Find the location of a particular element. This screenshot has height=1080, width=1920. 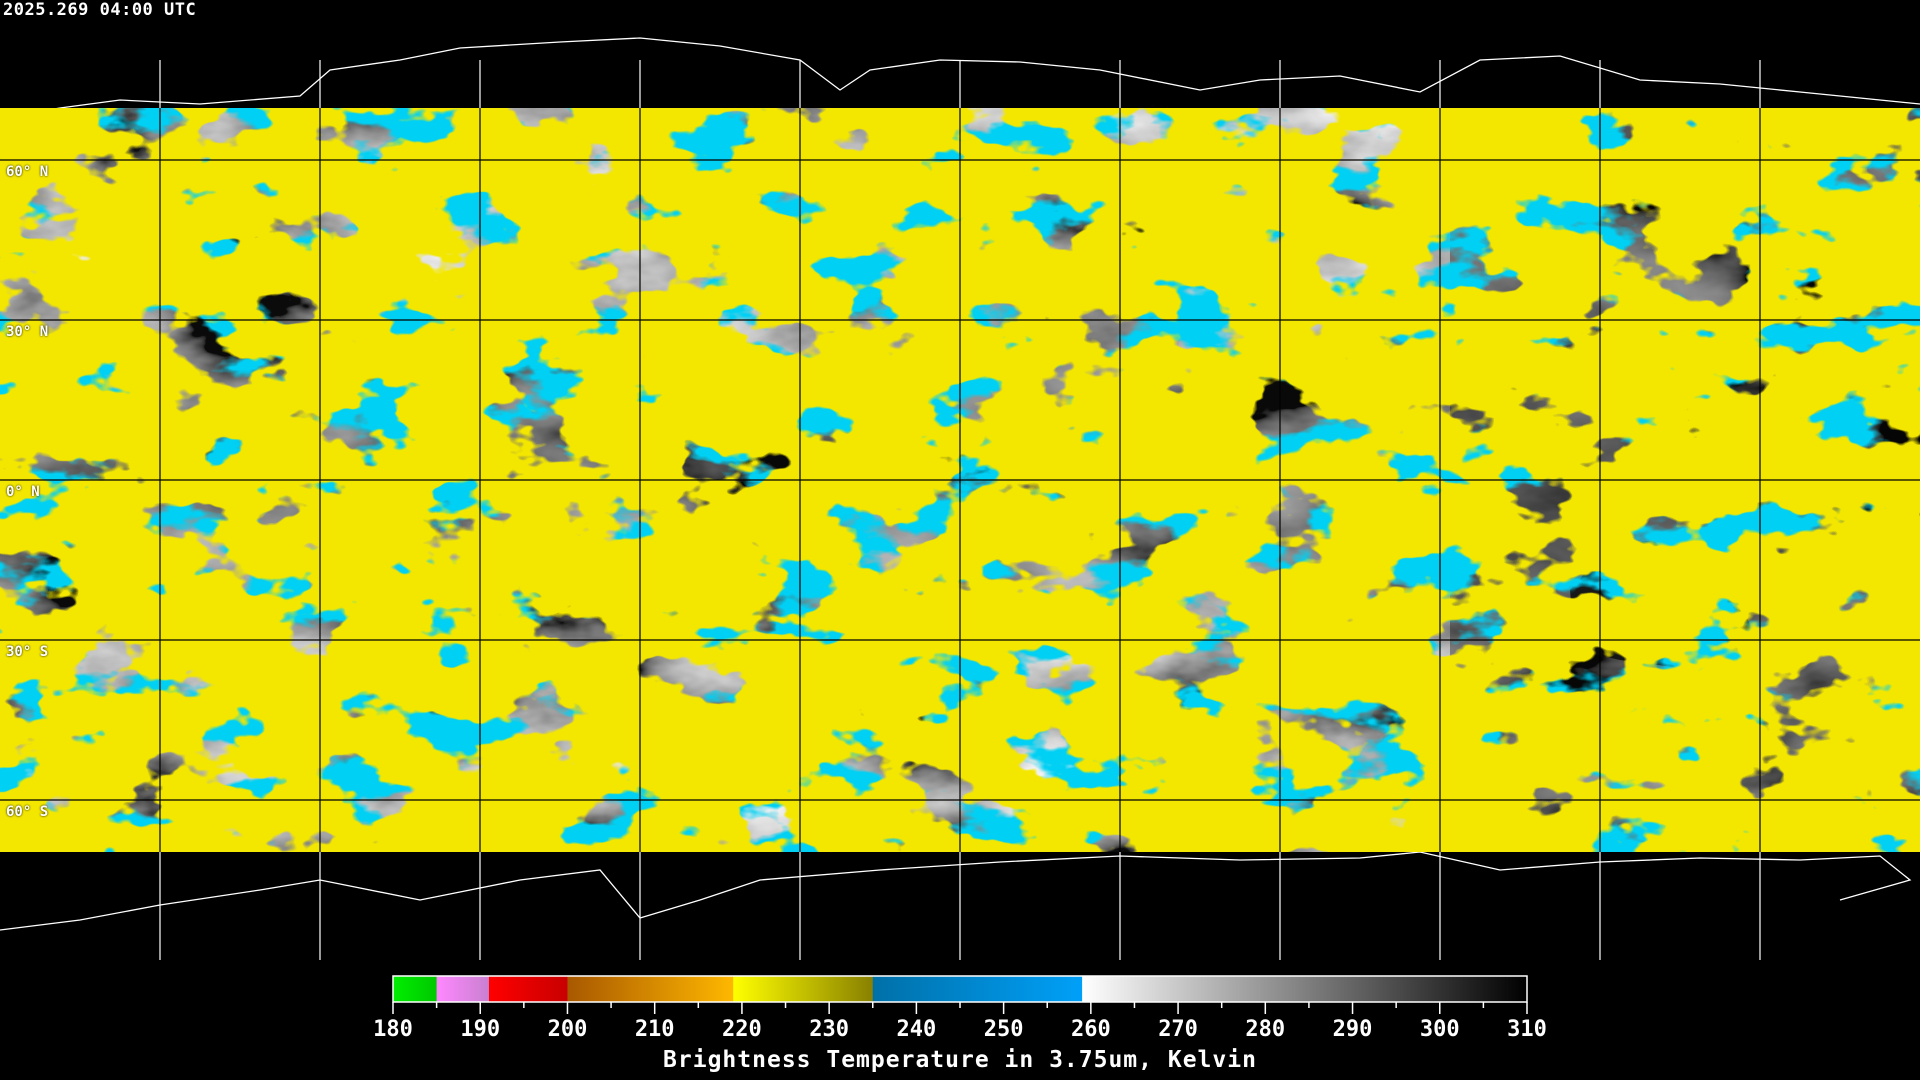

lat-label-0n: 0° N is located at coordinates (23, 492).